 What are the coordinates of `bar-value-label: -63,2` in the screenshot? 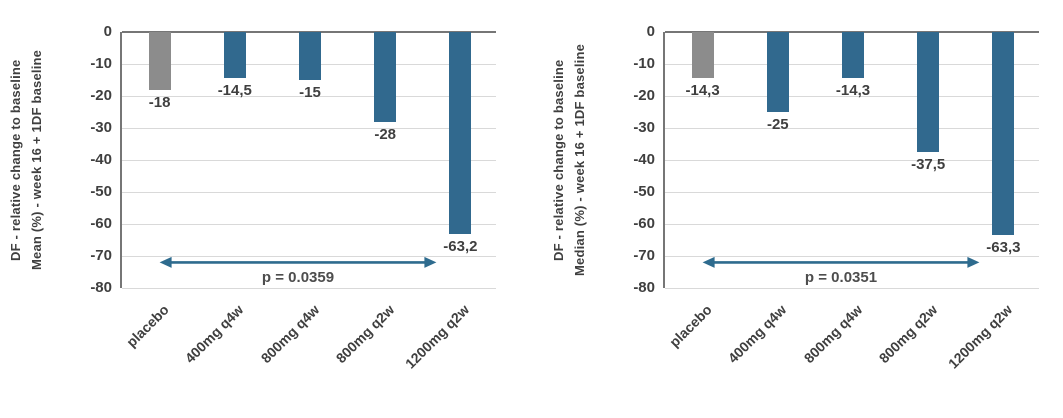 It's located at (460, 247).